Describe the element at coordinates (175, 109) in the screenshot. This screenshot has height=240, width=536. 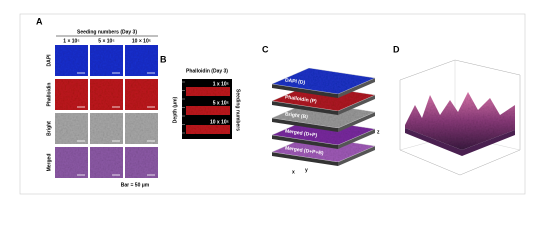
I see `axis-label: Depth (μm)` at that location.